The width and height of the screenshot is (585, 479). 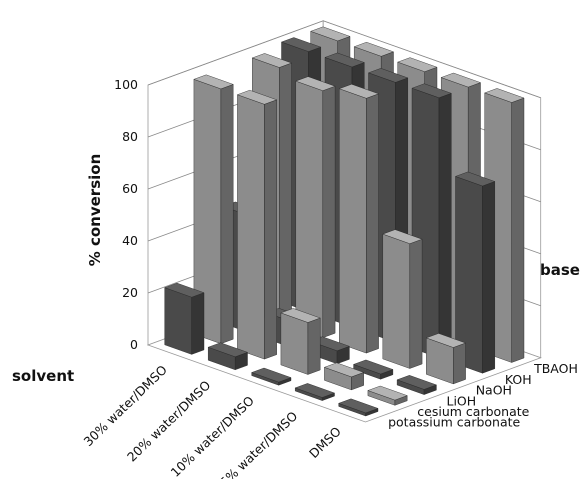 What do you see at coordinates (454, 422) in the screenshot?
I see `y-tick-label: potassium carbonate` at bounding box center [454, 422].